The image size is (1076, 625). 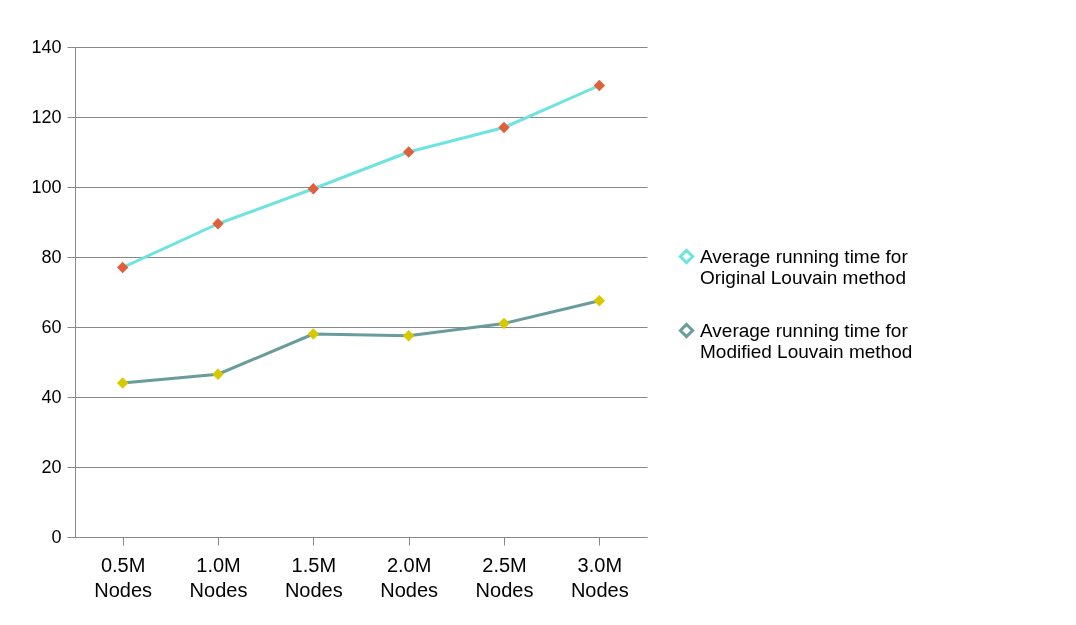 I want to click on legend-label: Average running time for Original Louvain method, so click(x=804, y=266).